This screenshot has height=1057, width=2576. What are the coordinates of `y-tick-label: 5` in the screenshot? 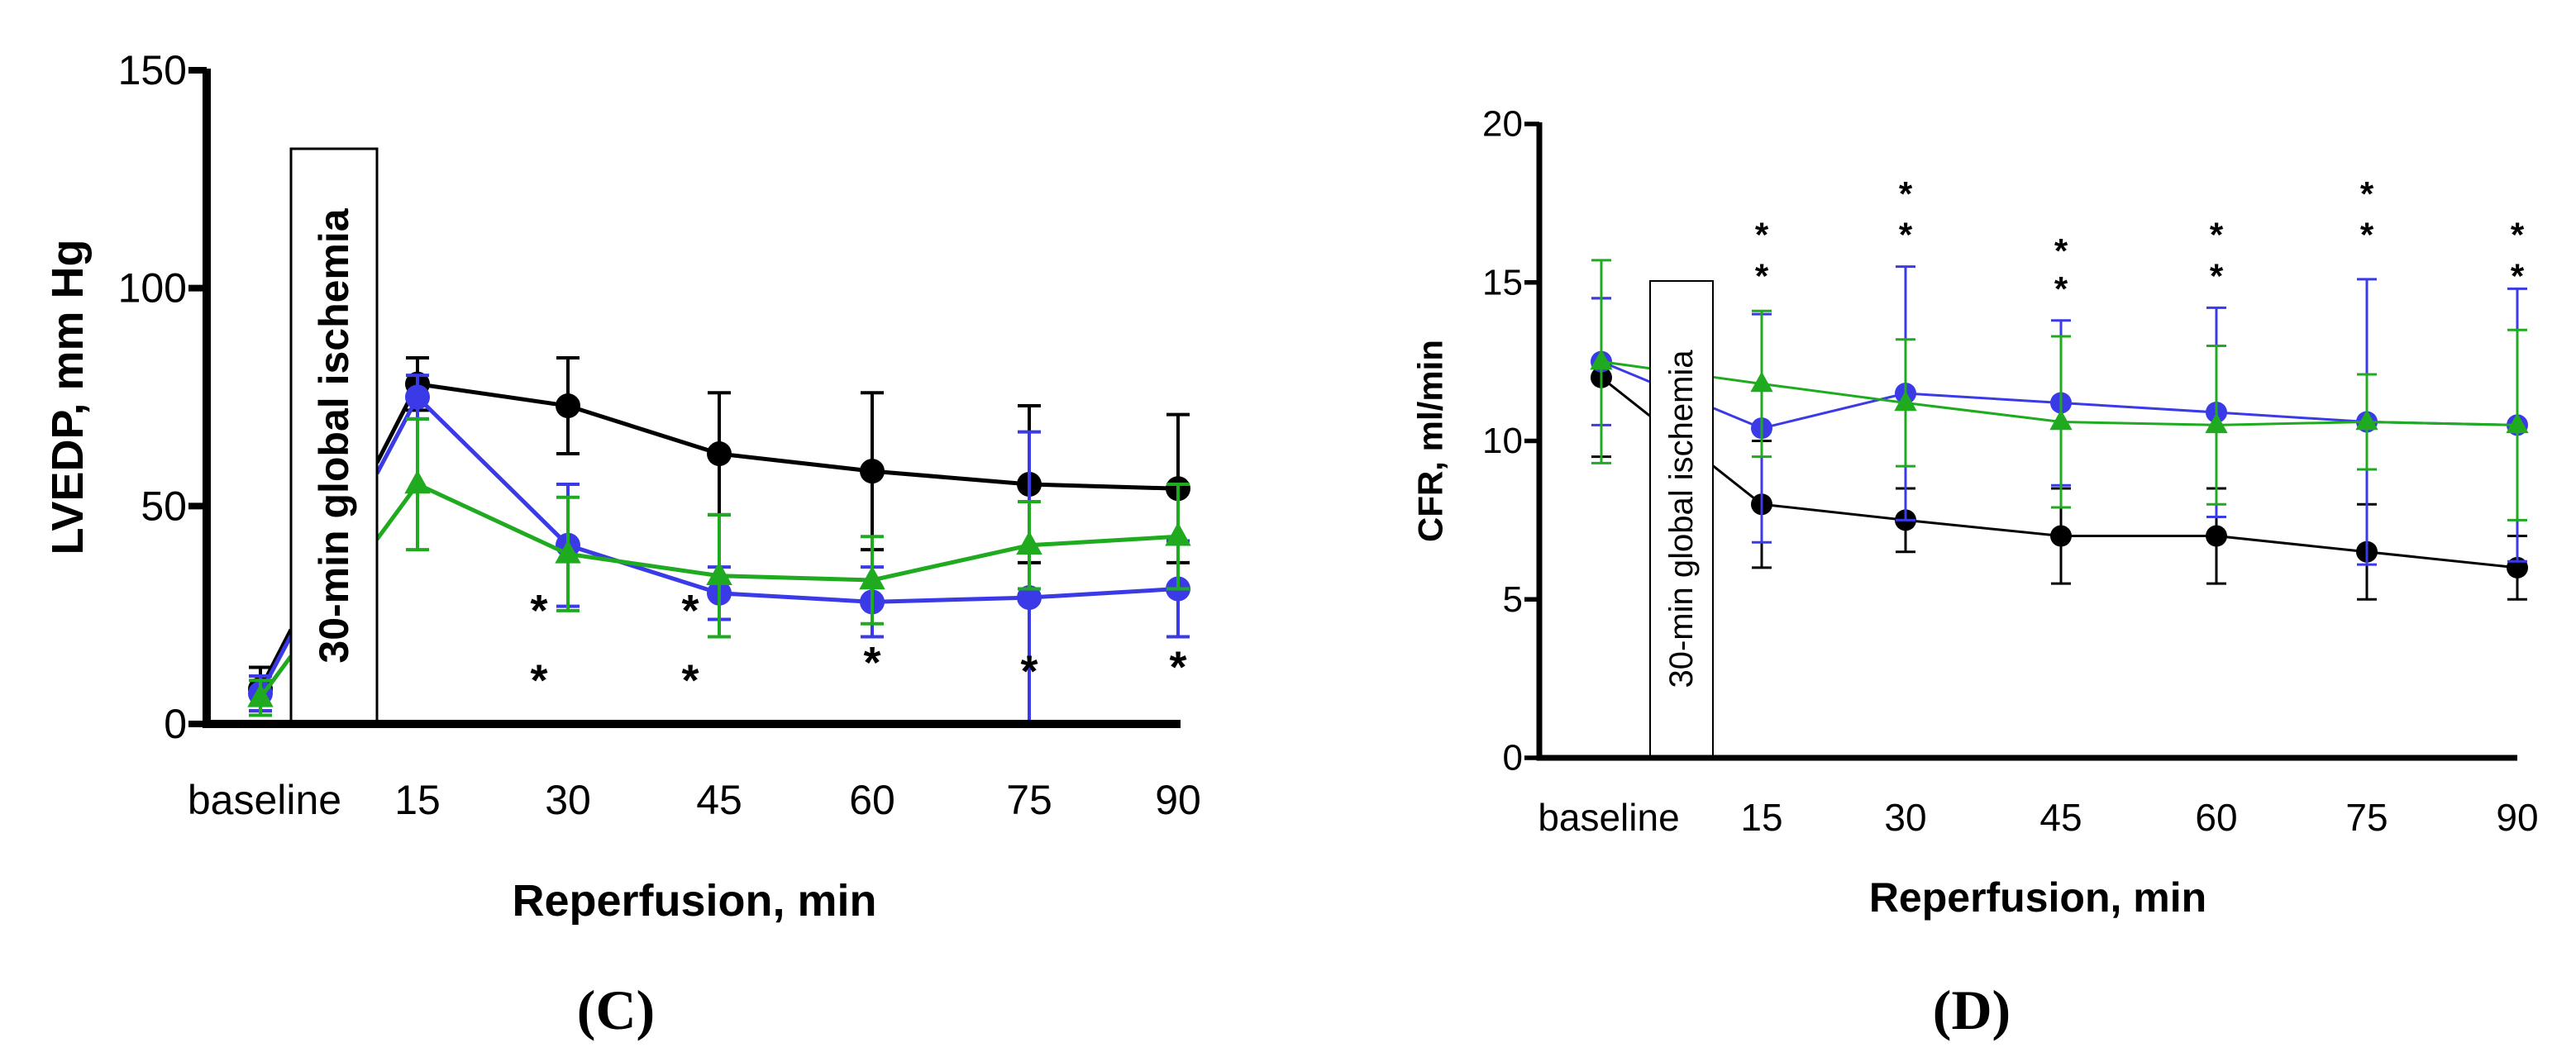 It's located at (1513, 599).